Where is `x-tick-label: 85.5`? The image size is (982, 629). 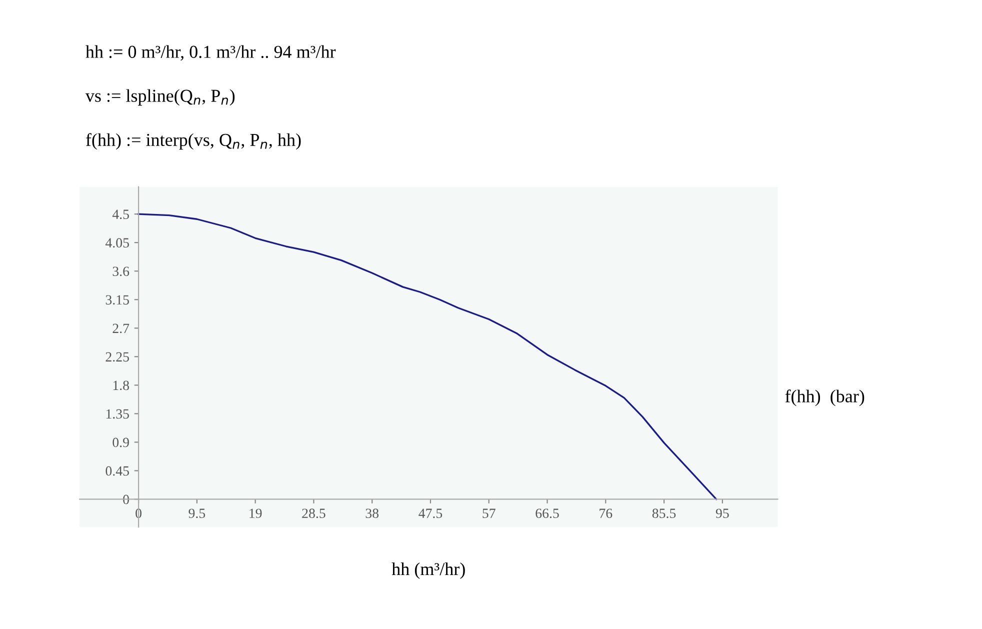 x-tick-label: 85.5 is located at coordinates (664, 513).